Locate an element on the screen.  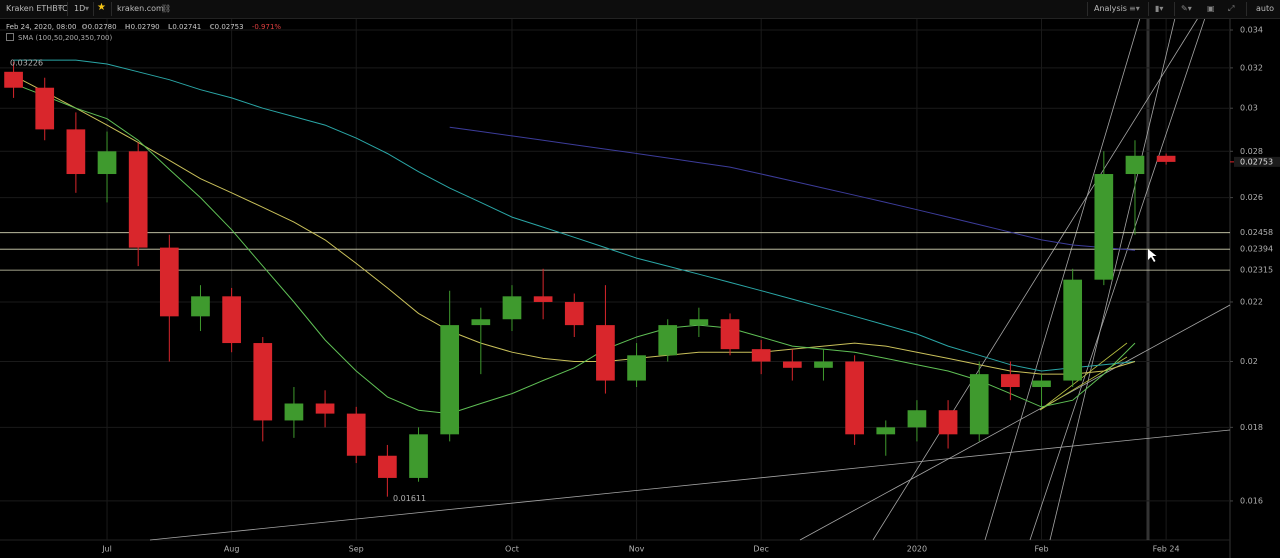
horizontal-line-label: 0.02394 is located at coordinates (1256, 249).